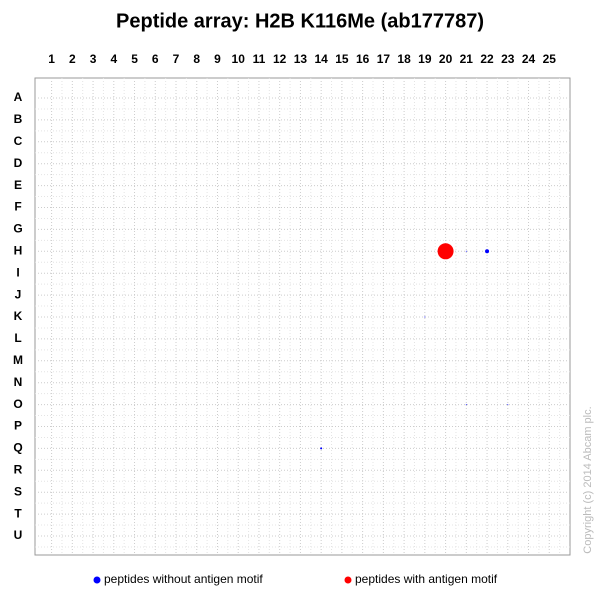  I want to click on y-tick-label: K, so click(18, 316).